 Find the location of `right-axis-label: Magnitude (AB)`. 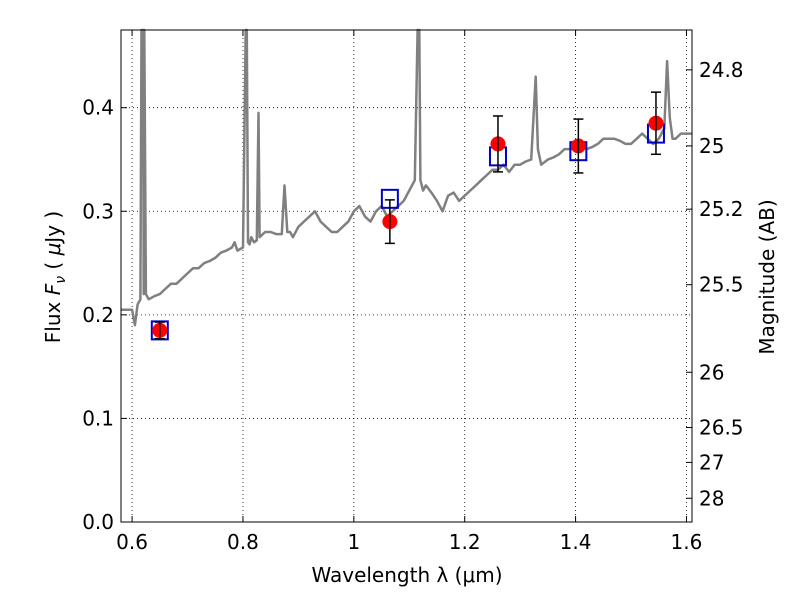

right-axis-label: Magnitude (AB) is located at coordinates (767, 276).